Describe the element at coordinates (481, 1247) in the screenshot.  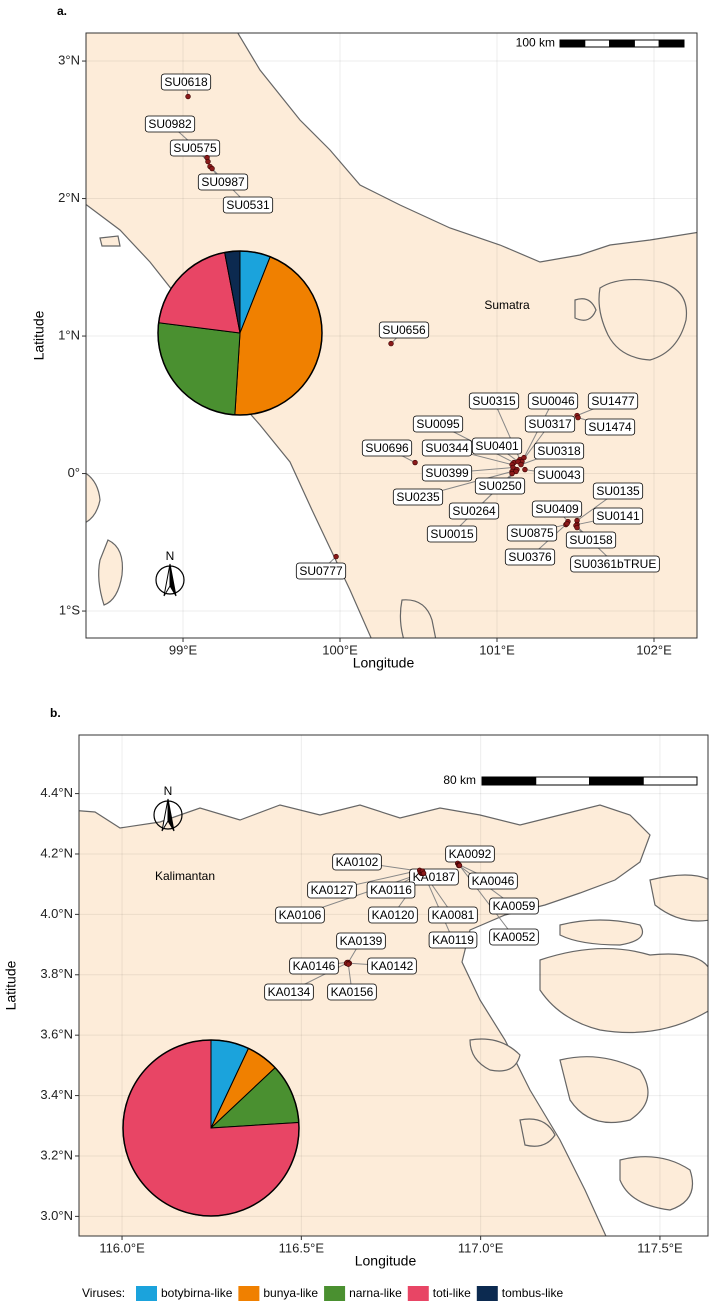
I see `x-tick-label: 117.0°E` at that location.